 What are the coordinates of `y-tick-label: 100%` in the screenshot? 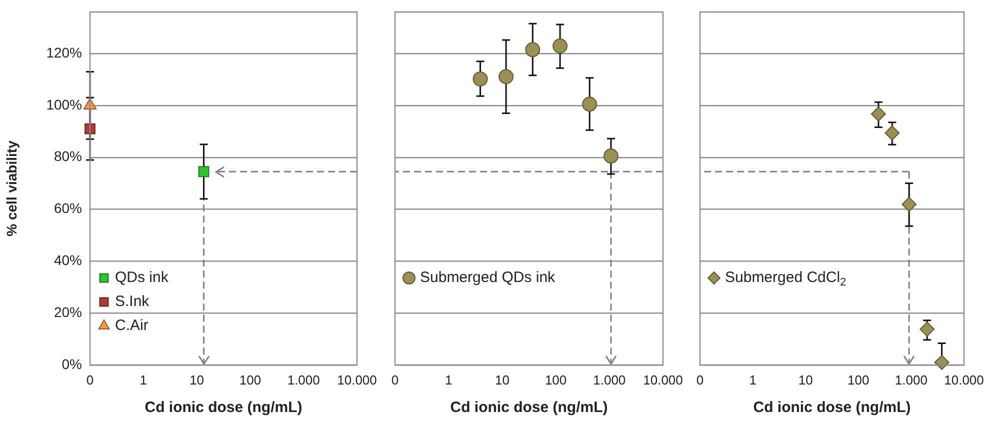 It's located at (64, 104).